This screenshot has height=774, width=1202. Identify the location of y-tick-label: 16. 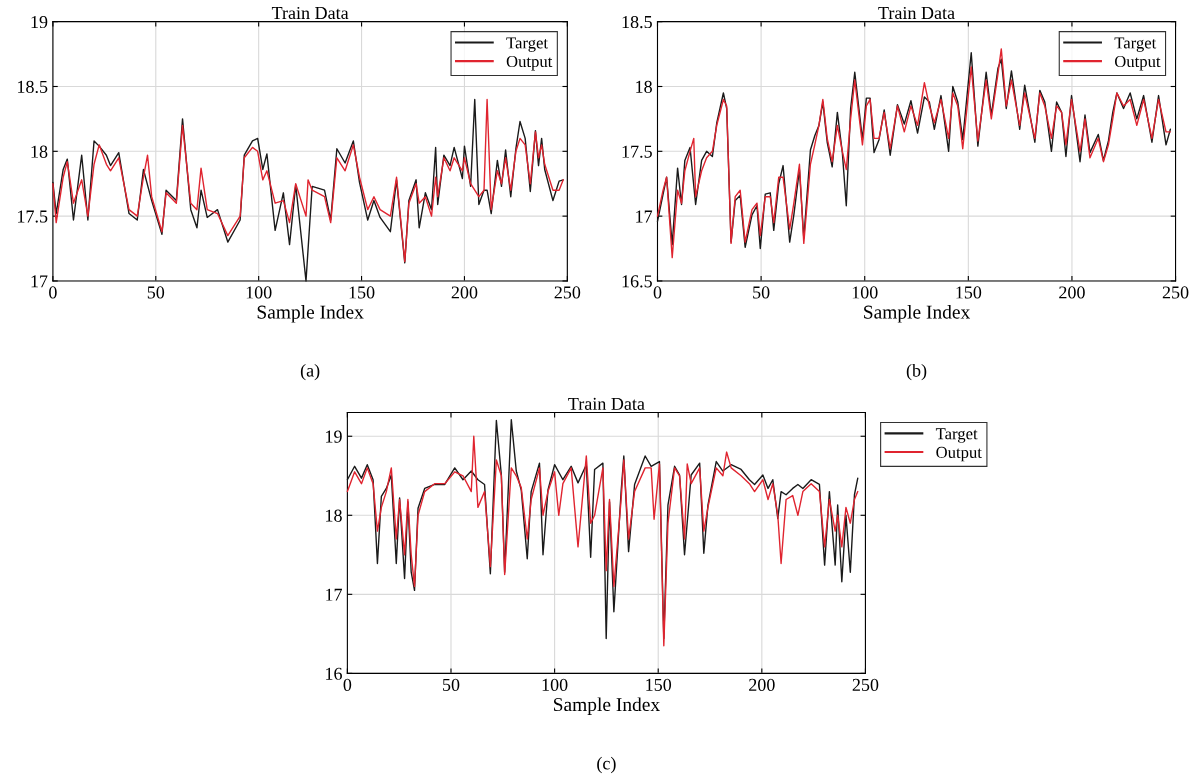
(334, 673).